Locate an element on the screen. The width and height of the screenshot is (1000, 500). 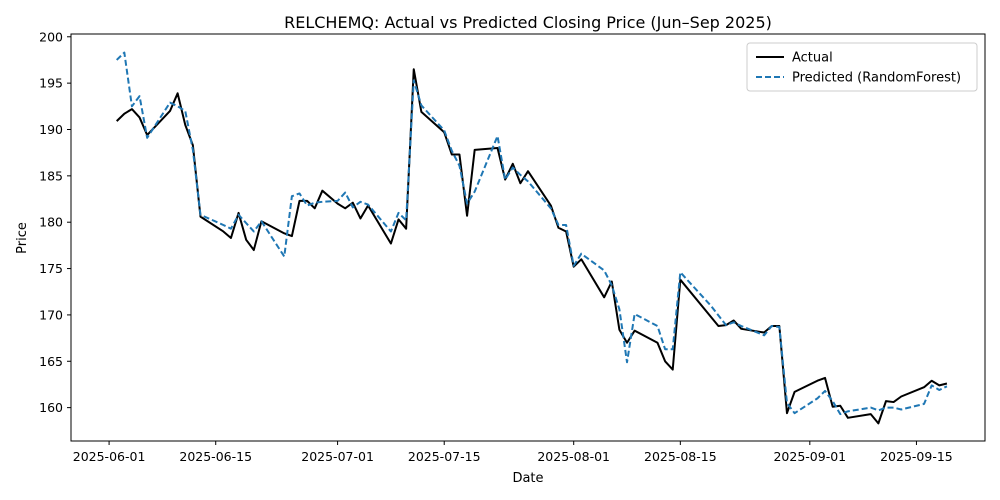
x-tick-label: 2025-06-15 is located at coordinates (215, 456).